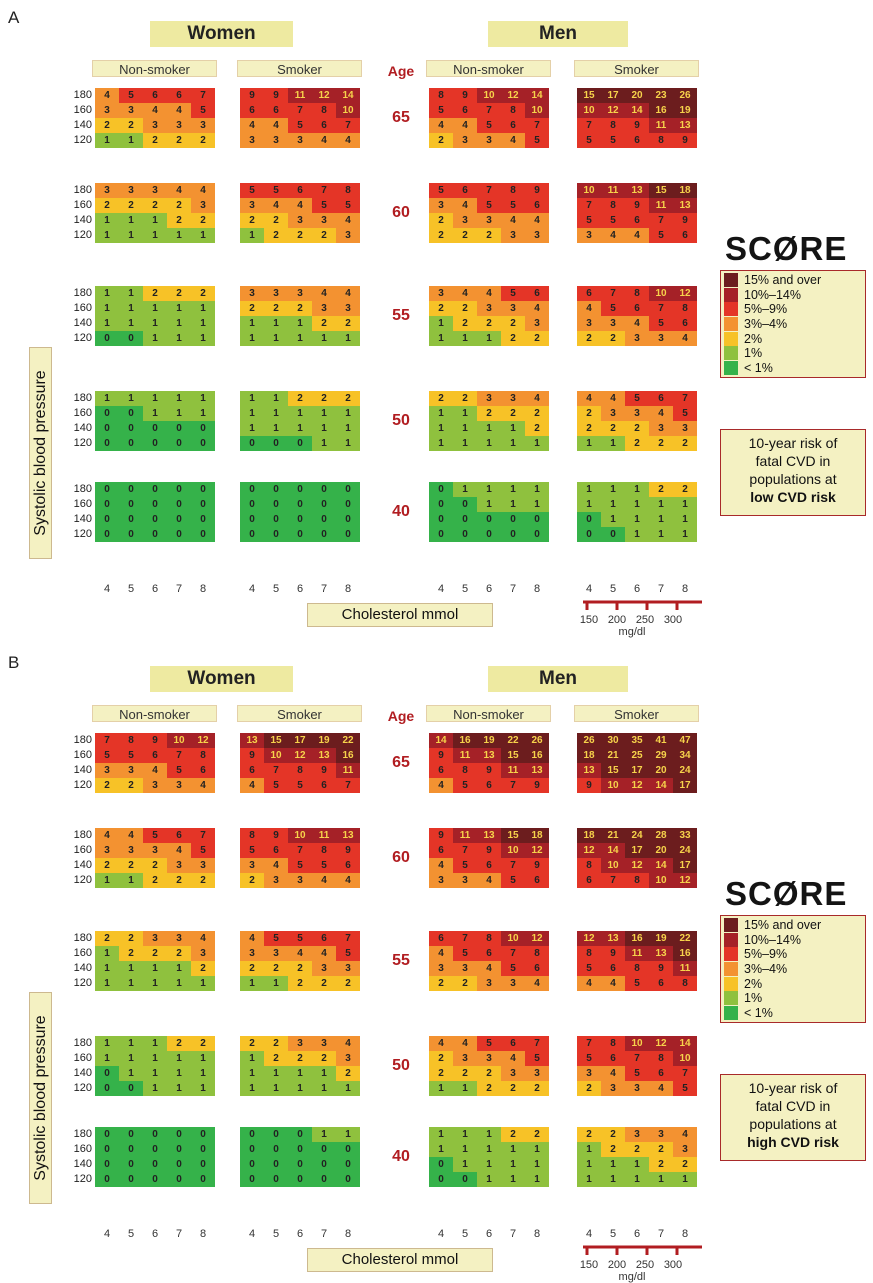 The image size is (873, 1283). Describe the element at coordinates (793, 983) in the screenshot. I see `legend-item: 2%` at that location.